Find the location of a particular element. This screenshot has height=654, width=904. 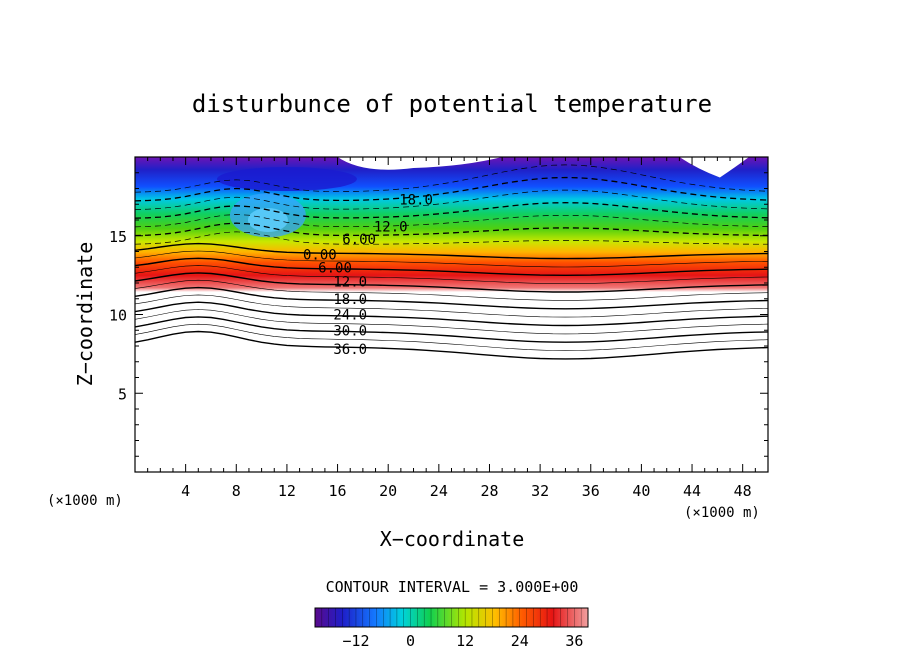

x-tick-label: 8 is located at coordinates (236, 491).